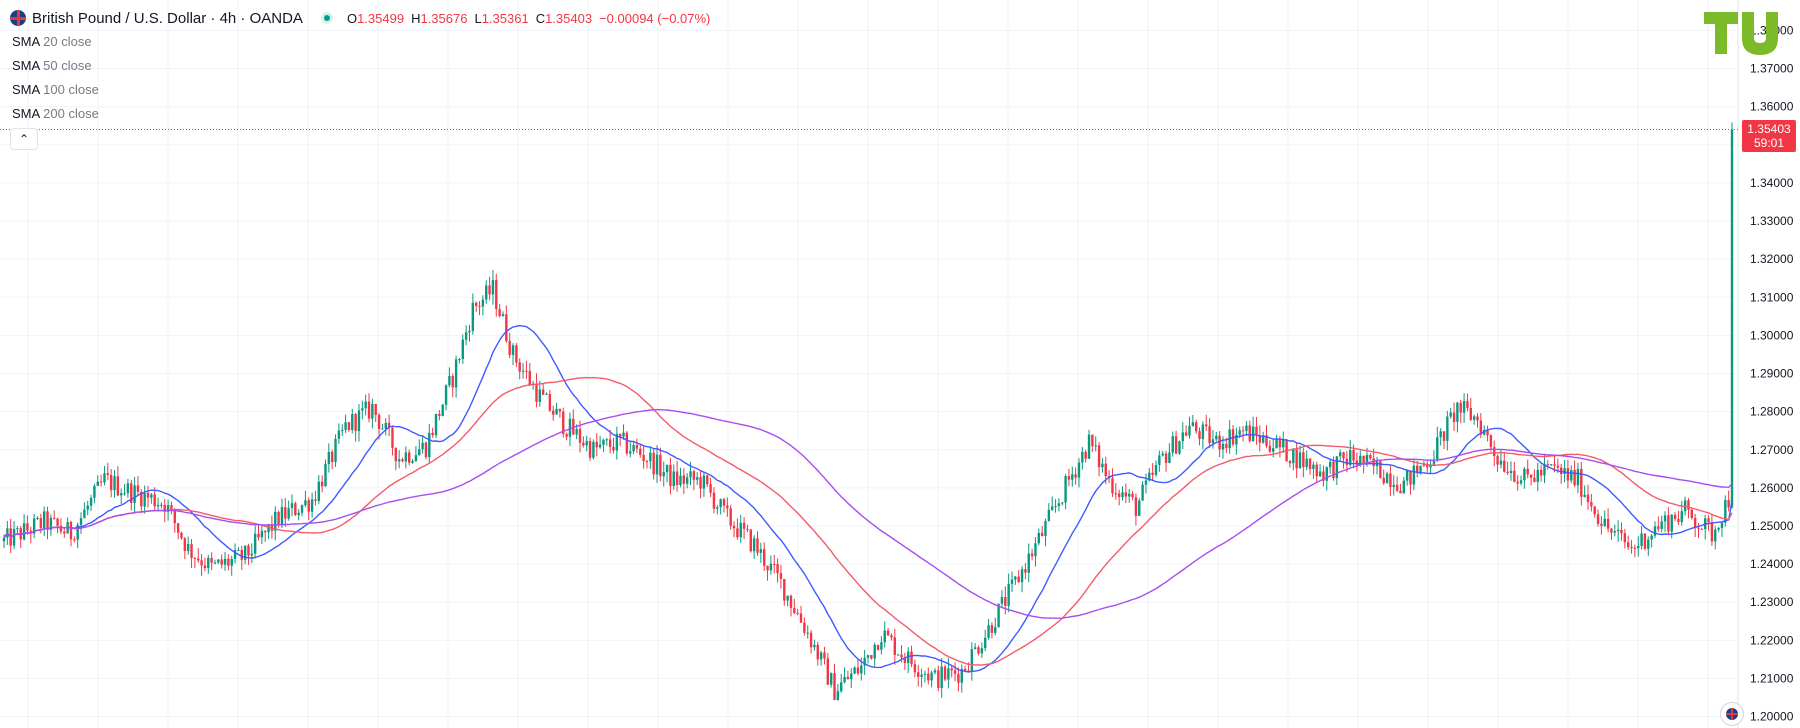 The height and width of the screenshot is (728, 1800). Describe the element at coordinates (55, 89) in the screenshot. I see `indicator-sma-100: SMA 100 close` at that location.